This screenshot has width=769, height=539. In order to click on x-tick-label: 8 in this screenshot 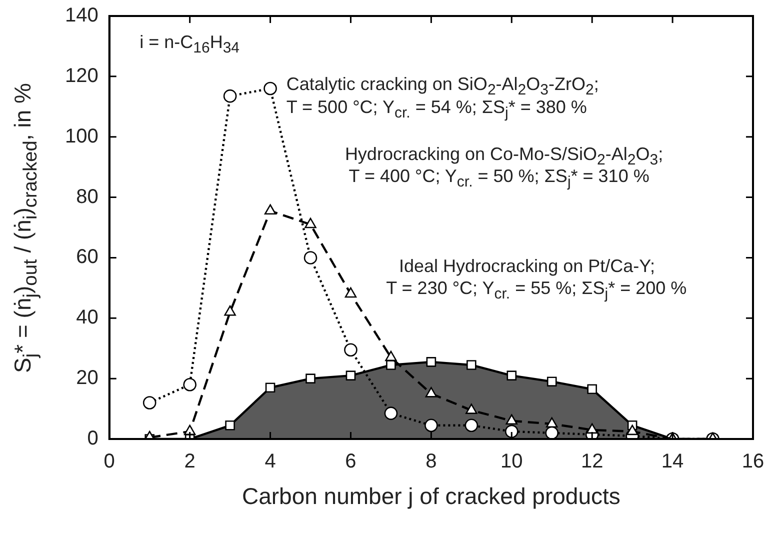, I will do `click(431, 461)`.